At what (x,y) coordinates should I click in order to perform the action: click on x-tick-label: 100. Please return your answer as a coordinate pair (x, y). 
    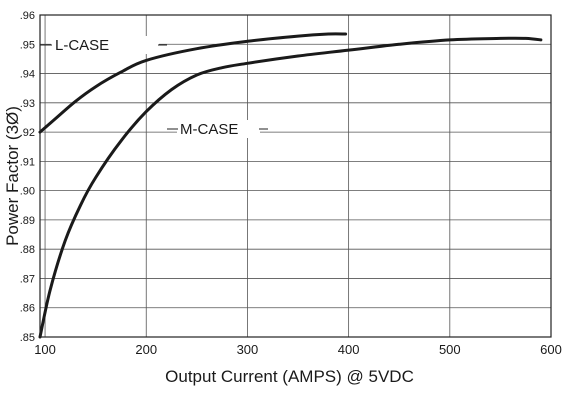
    Looking at the image, I should click on (45, 349).